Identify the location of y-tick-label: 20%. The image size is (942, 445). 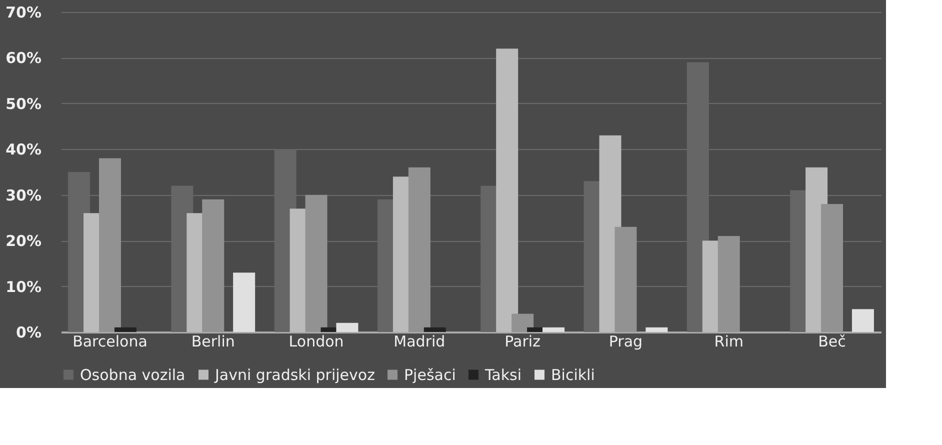
(24, 241).